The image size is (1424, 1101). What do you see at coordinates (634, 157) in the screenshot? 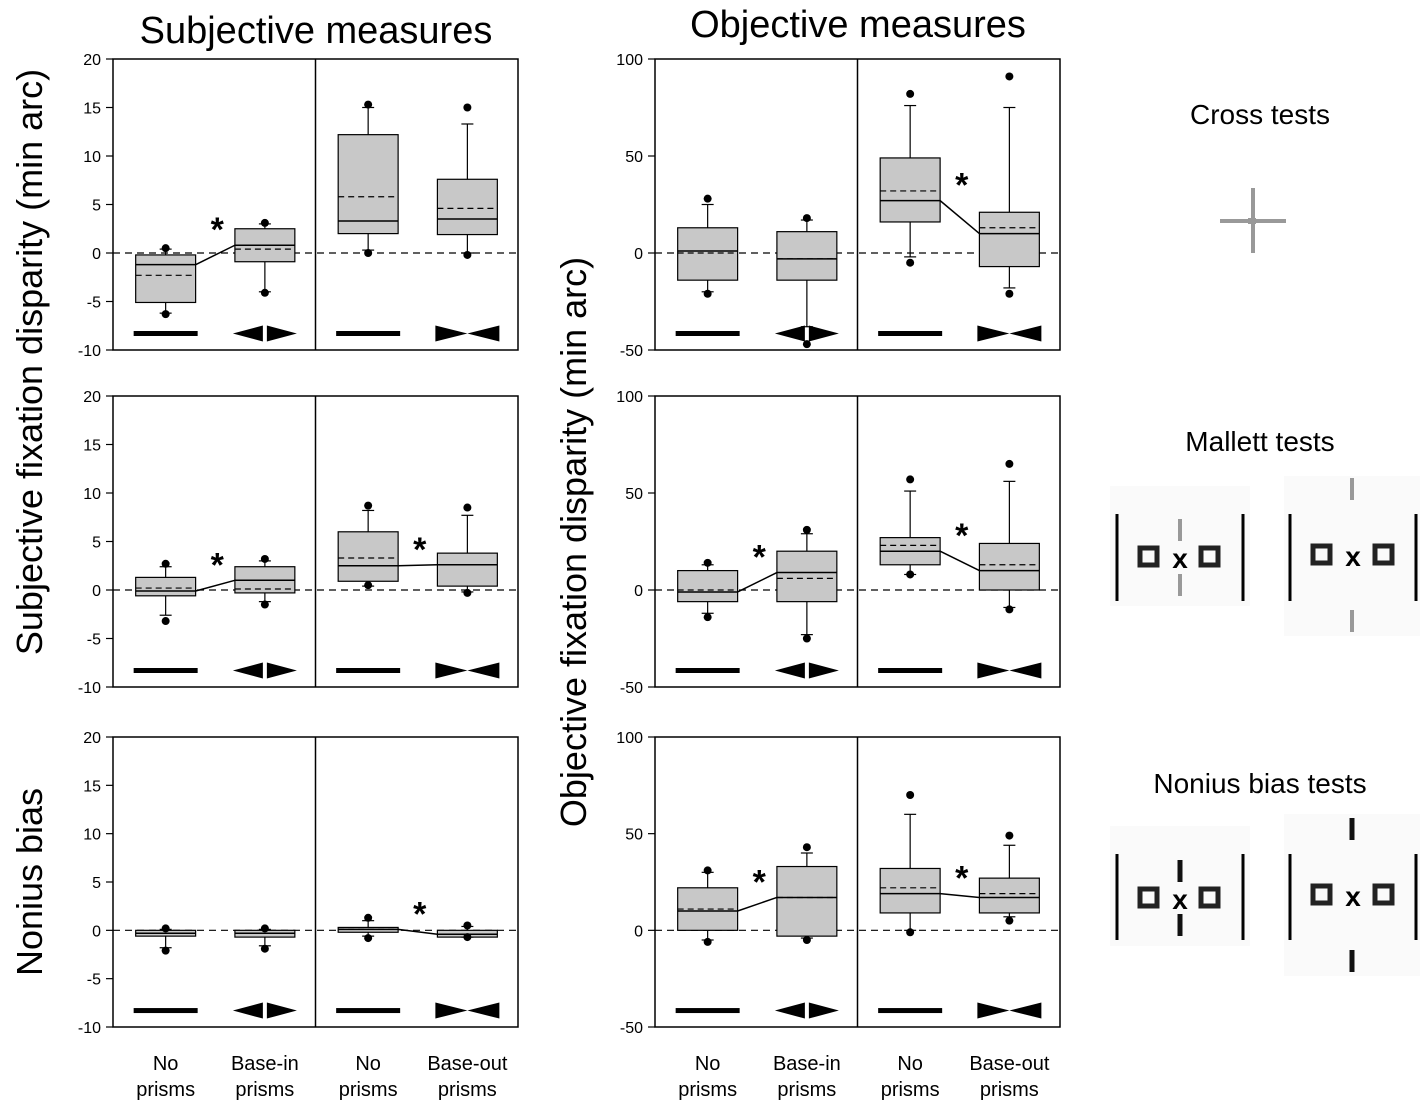
I see `y-tick-label: 50` at bounding box center [634, 157].